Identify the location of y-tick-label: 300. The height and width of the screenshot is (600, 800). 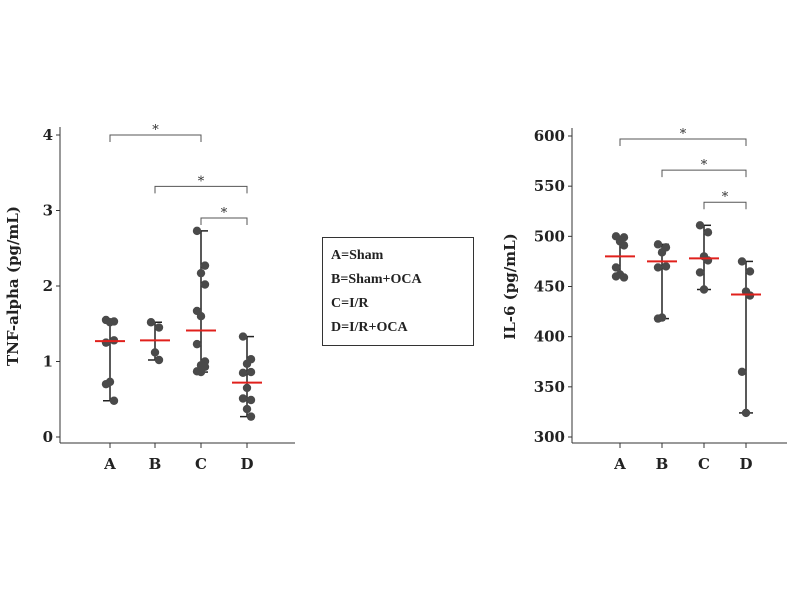
(549, 437).